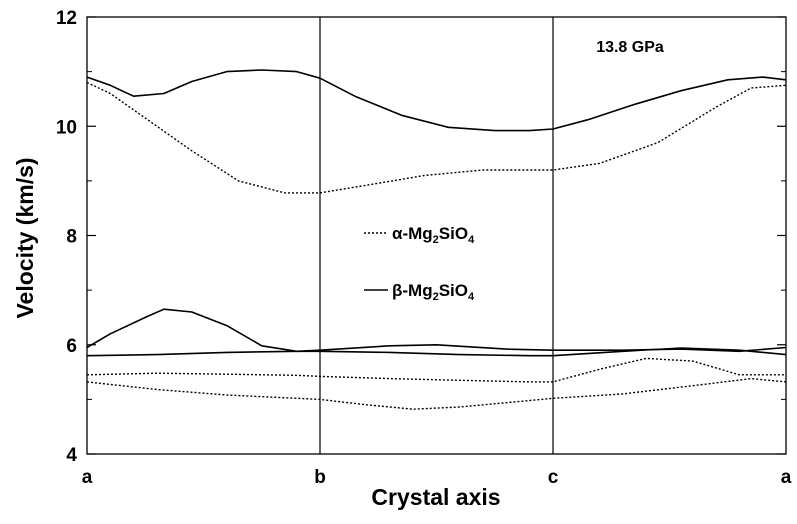 This screenshot has height=524, width=797. I want to click on x-axis-title: Crystal axis, so click(435, 497).